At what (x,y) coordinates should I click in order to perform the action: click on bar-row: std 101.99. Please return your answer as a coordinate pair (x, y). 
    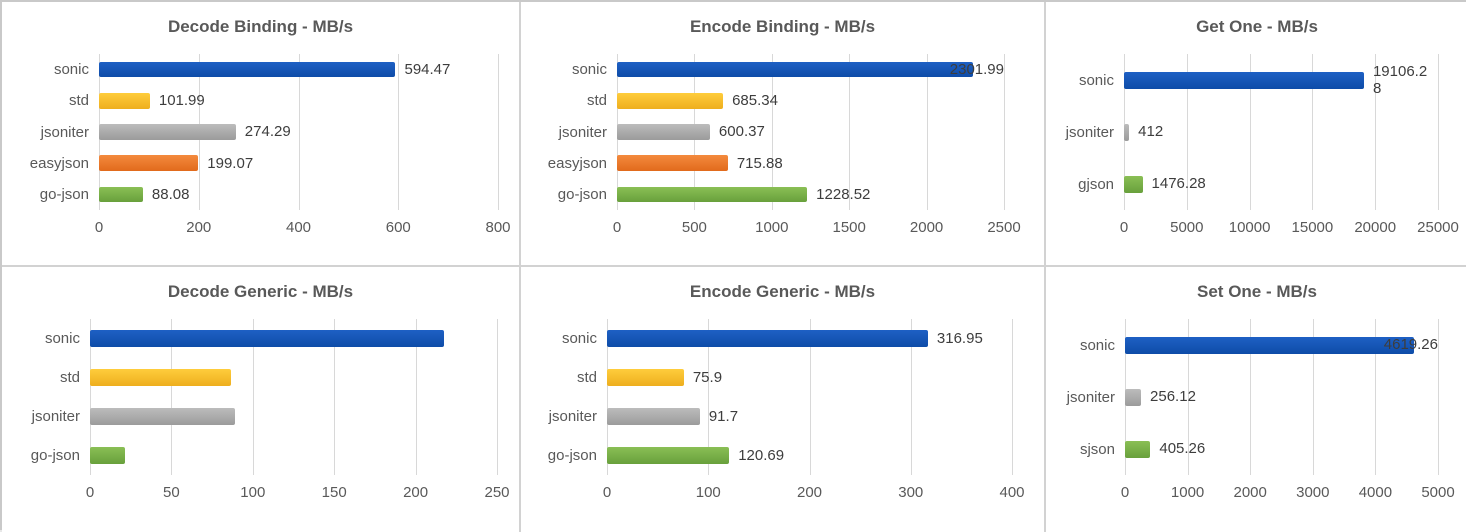
    Looking at the image, I should click on (283, 100).